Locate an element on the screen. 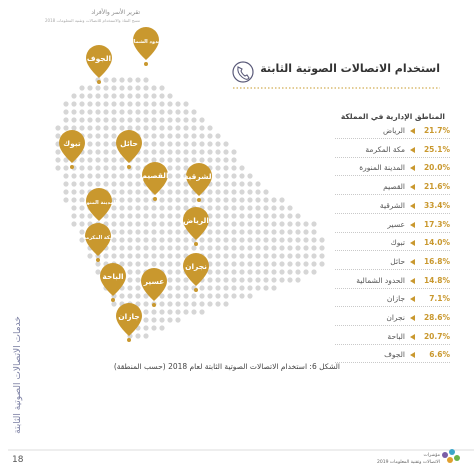 The height and width of the screenshot is (474, 474). region-name: عسير is located at coordinates (396, 224).